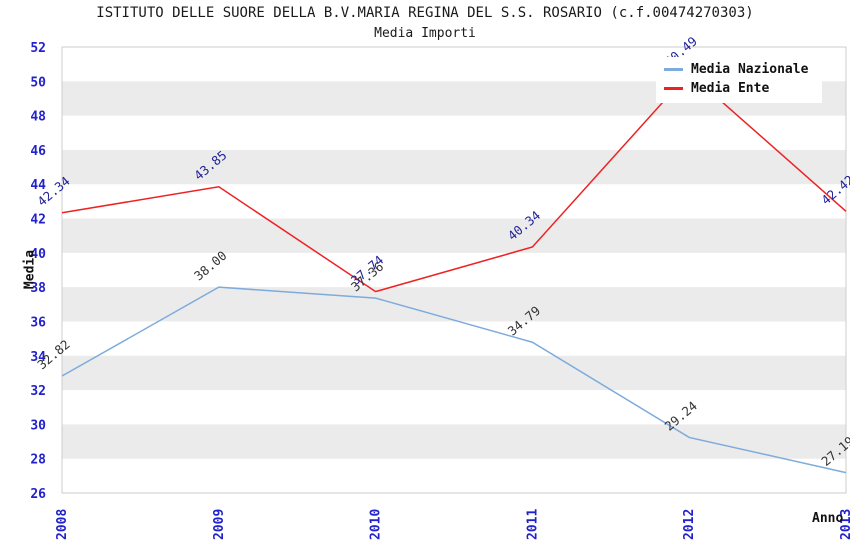 This screenshot has height=550, width=850. What do you see at coordinates (38, 220) in the screenshot?
I see `y-tick-label: 42` at bounding box center [38, 220].